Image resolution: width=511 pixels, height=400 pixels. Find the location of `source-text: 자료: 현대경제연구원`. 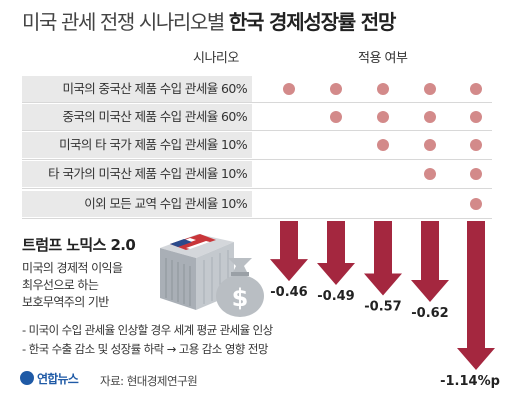

source-text: 자료: 현대경제연구원 is located at coordinates (149, 381).